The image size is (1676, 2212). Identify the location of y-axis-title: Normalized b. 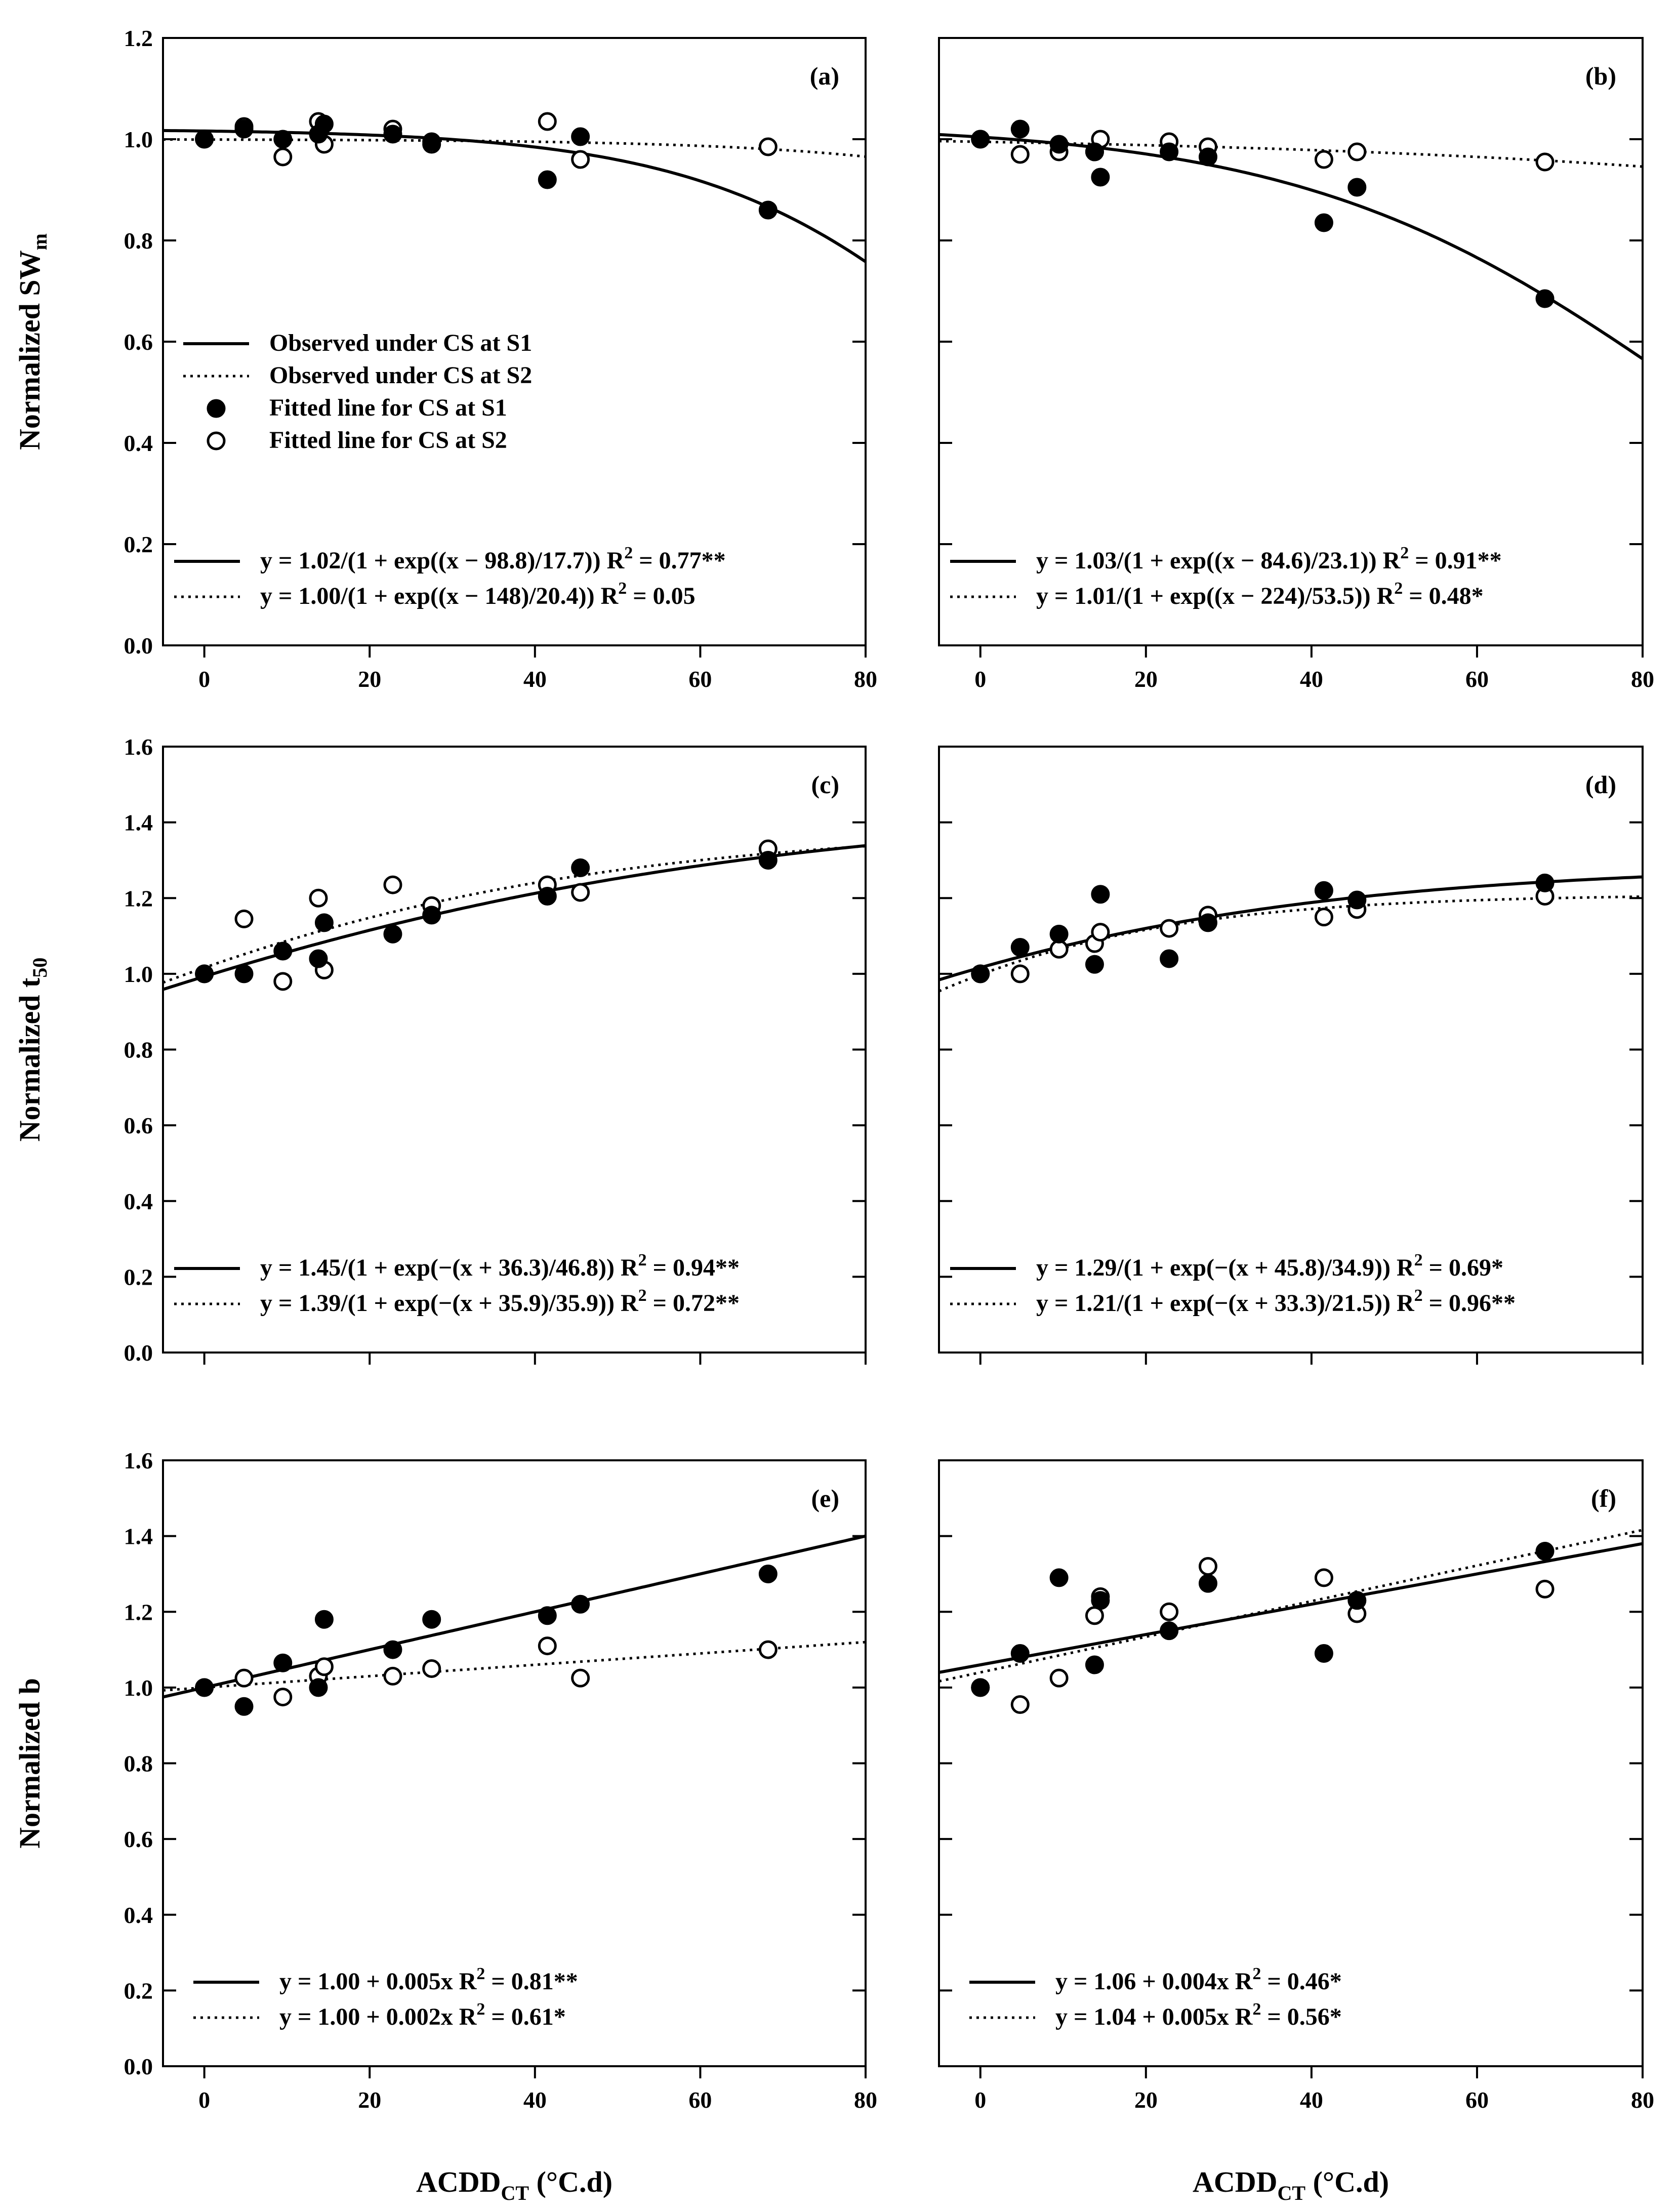
(29, 1763).